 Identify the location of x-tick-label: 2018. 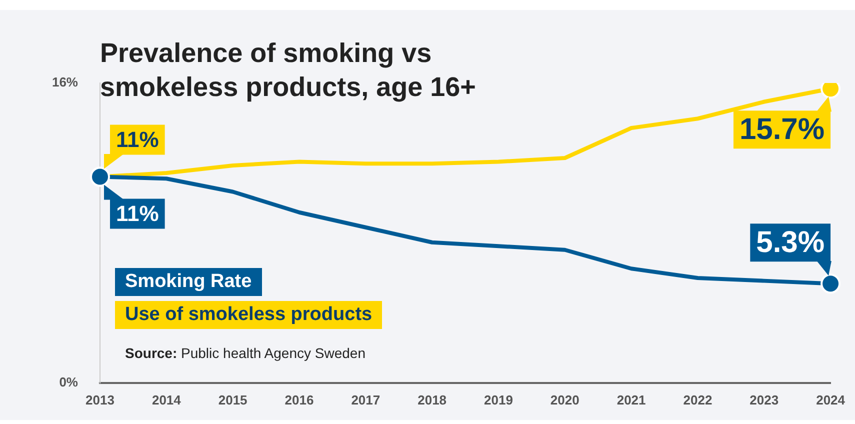
(432, 400).